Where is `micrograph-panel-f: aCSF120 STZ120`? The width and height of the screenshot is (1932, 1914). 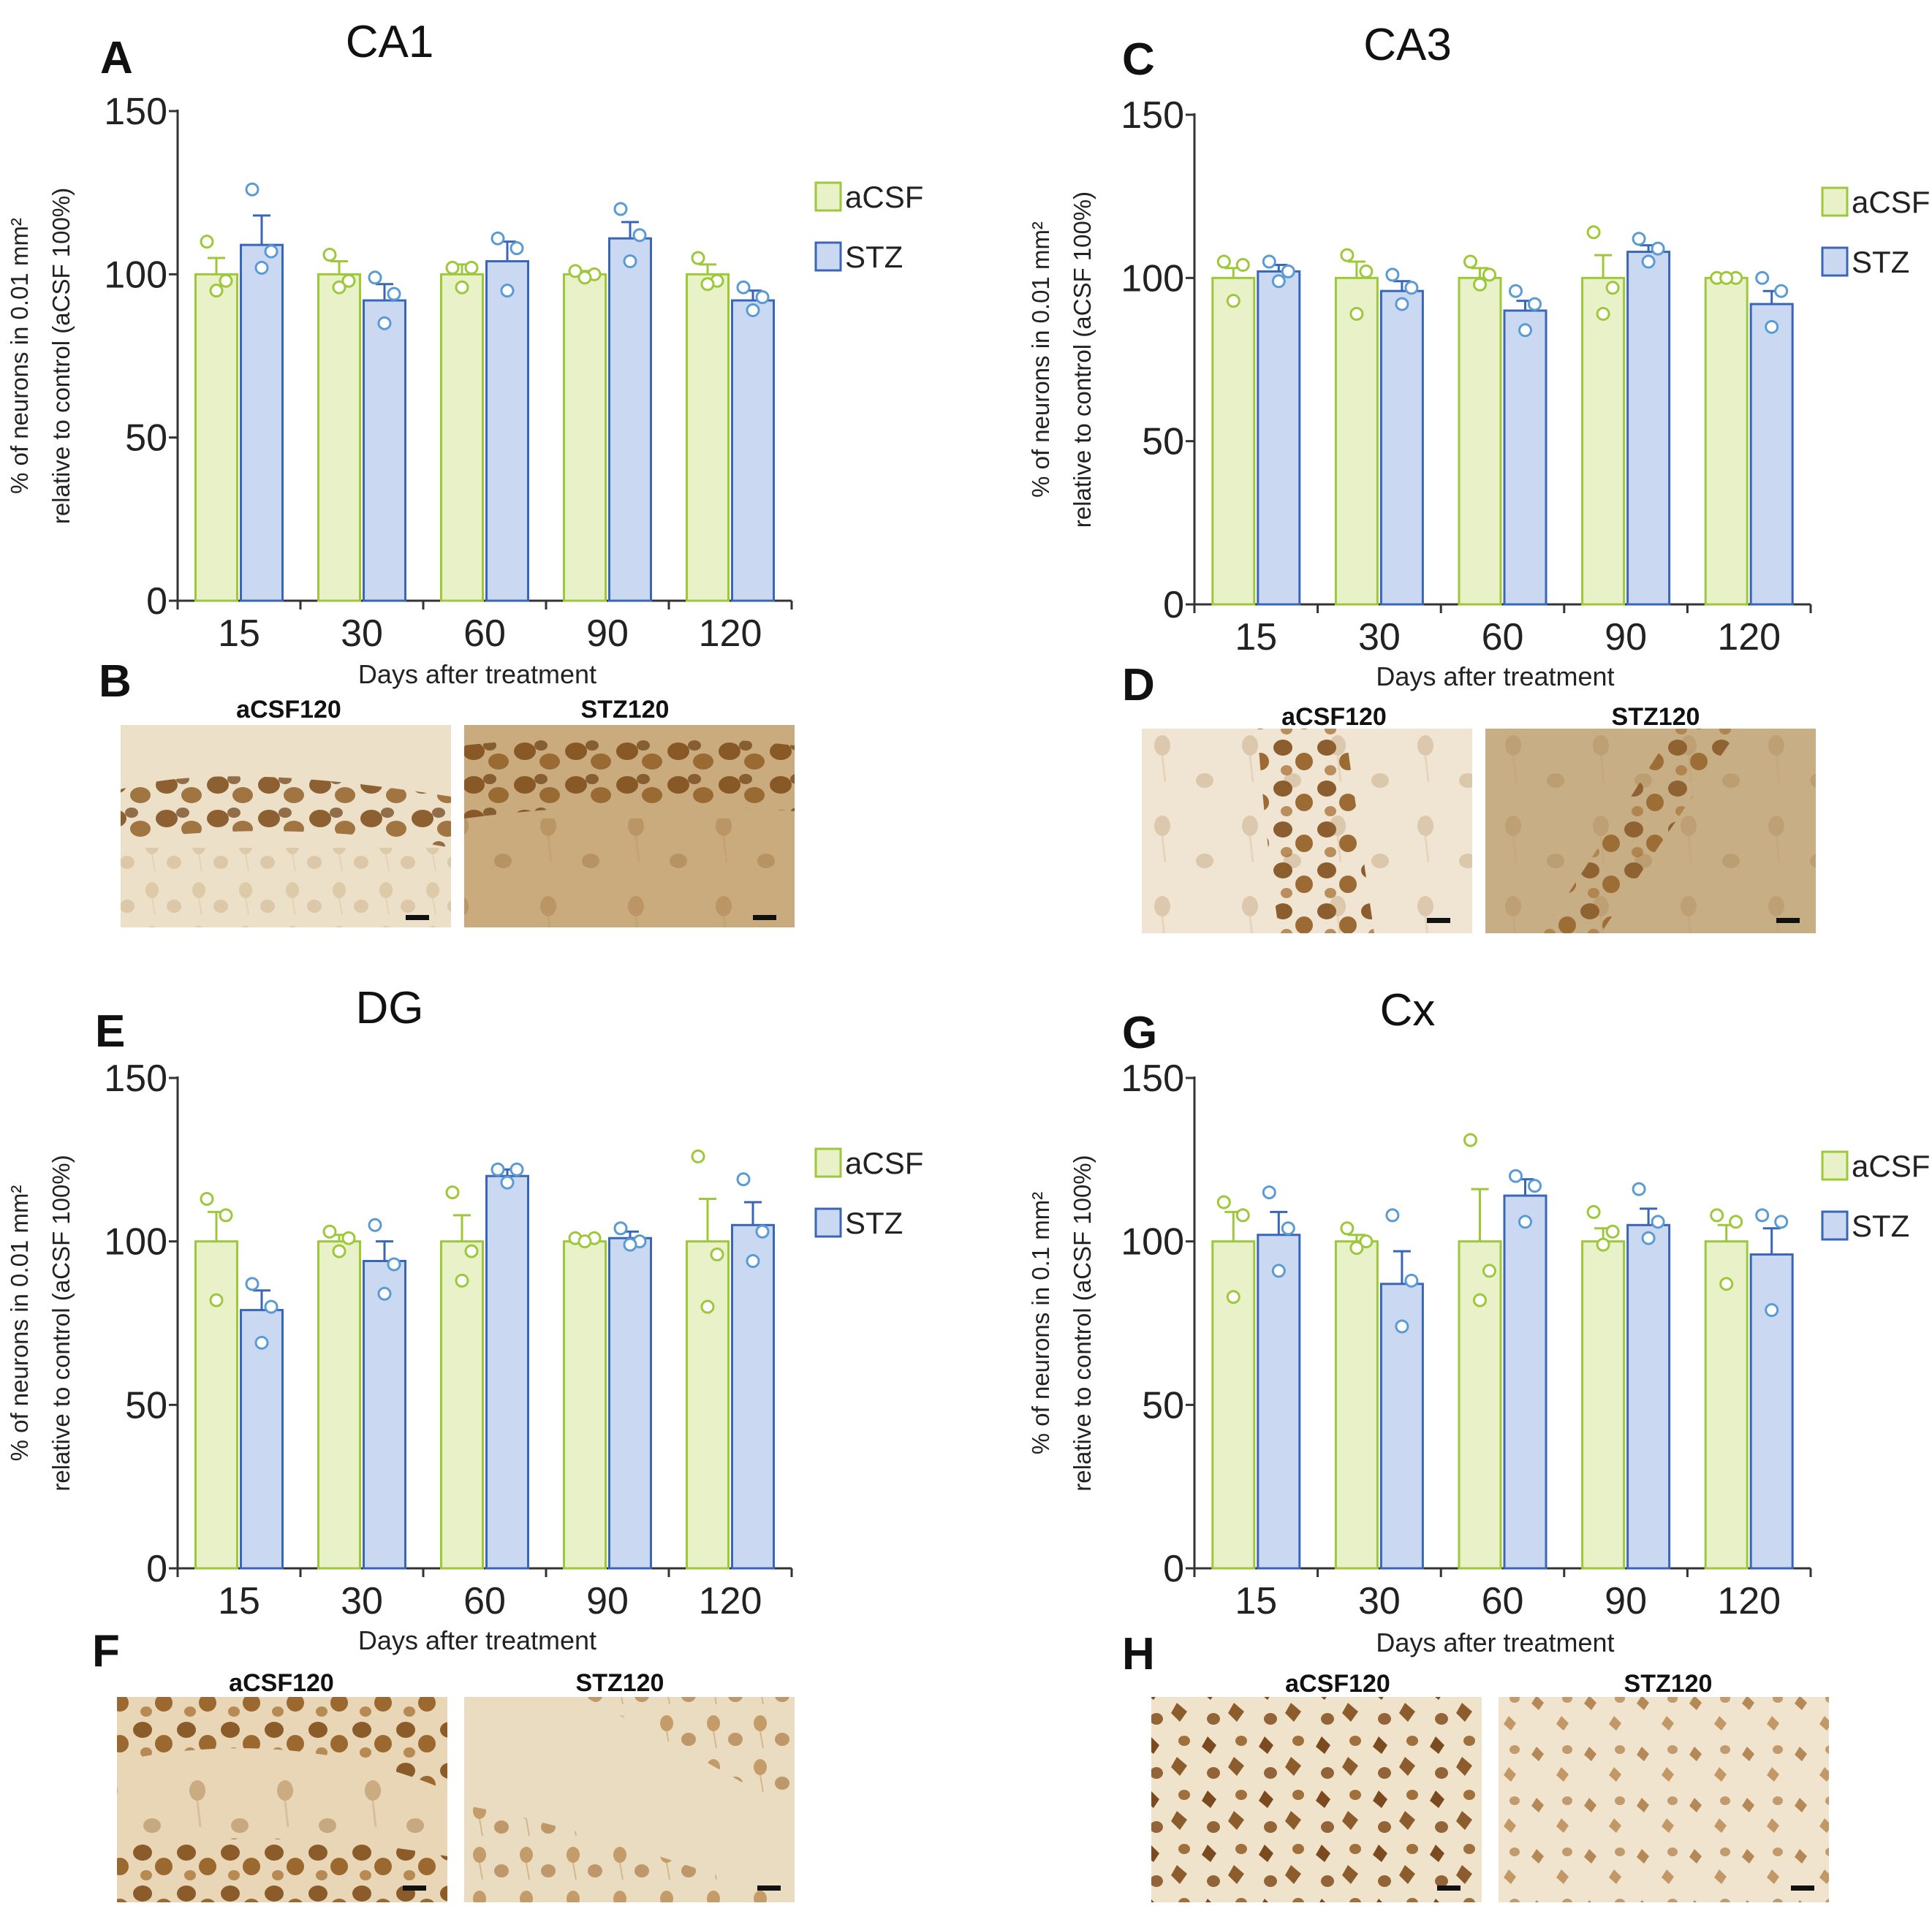 micrograph-panel-f: aCSF120 STZ120 is located at coordinates (456, 1785).